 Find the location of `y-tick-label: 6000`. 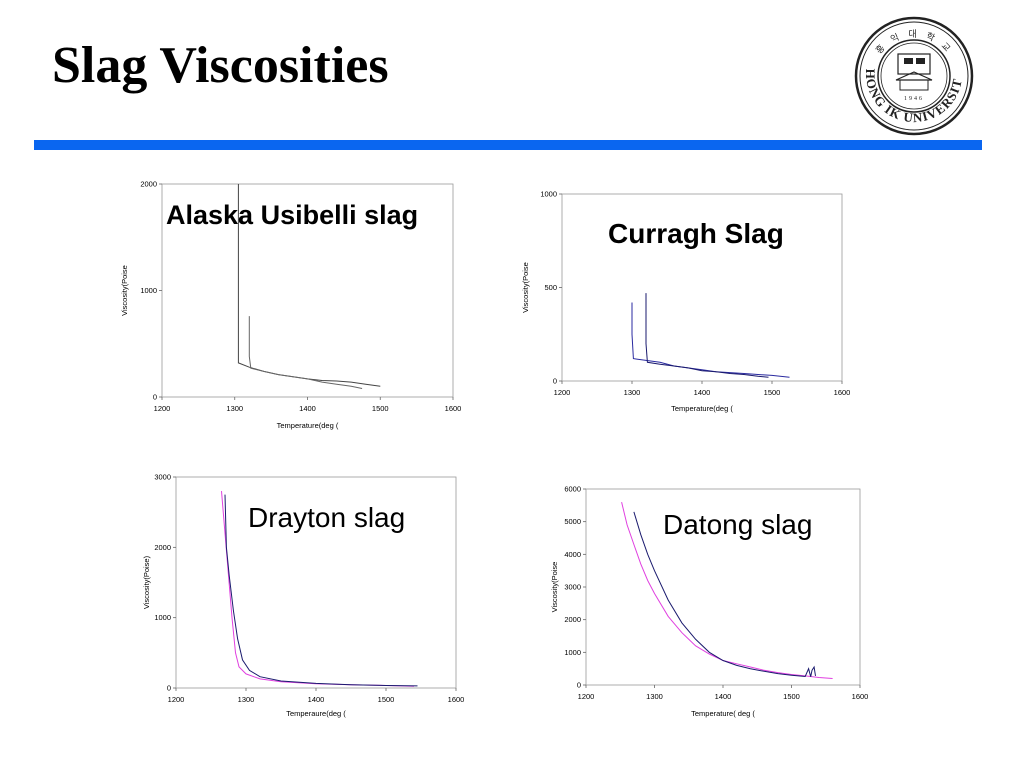

y-tick-label: 6000 is located at coordinates (572, 489).